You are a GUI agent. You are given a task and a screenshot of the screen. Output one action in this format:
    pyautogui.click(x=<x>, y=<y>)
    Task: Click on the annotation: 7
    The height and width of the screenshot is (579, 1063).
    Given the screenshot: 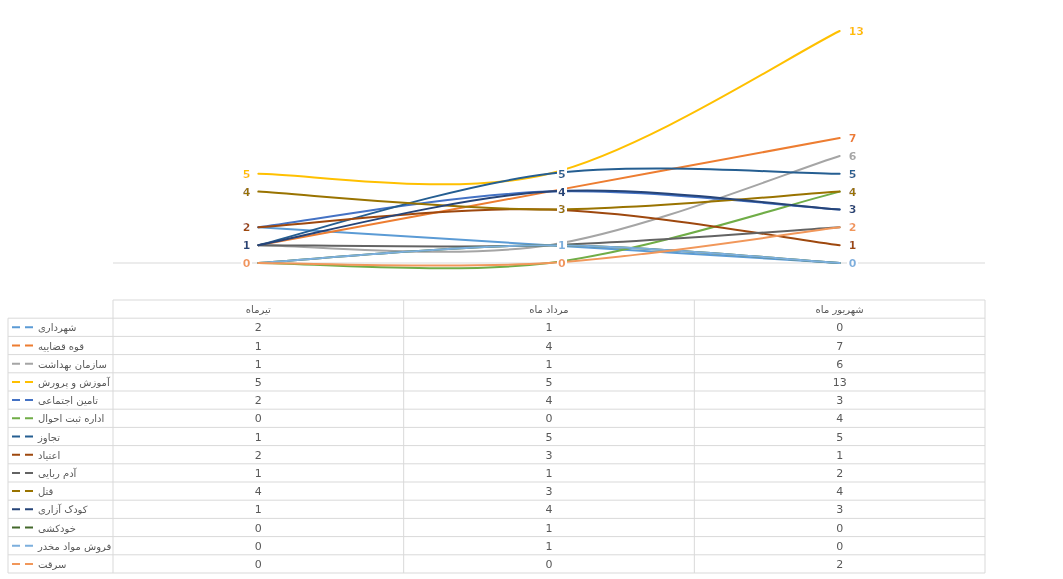 What is the action you would take?
    pyautogui.click(x=852, y=139)
    